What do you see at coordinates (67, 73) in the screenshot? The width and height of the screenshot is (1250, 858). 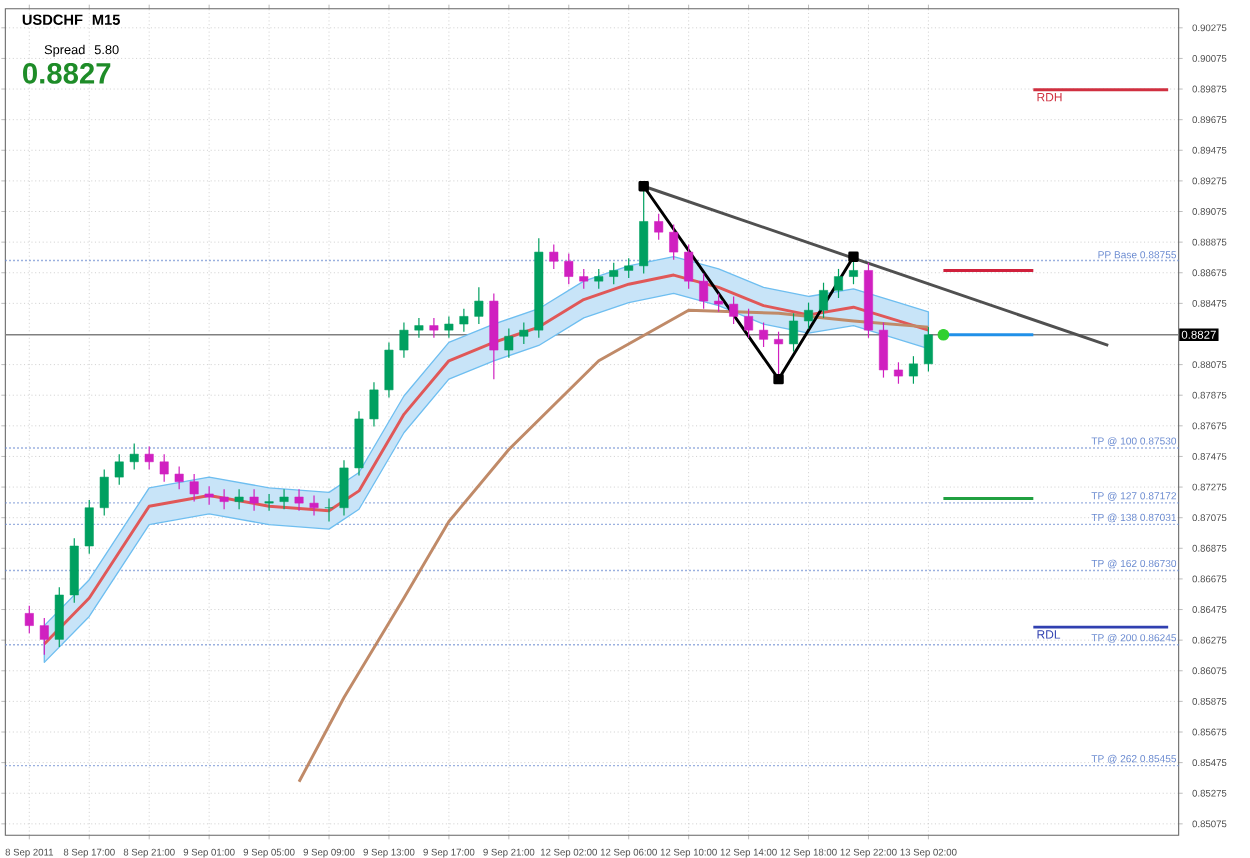 I see `annotation: 0.8827` at bounding box center [67, 73].